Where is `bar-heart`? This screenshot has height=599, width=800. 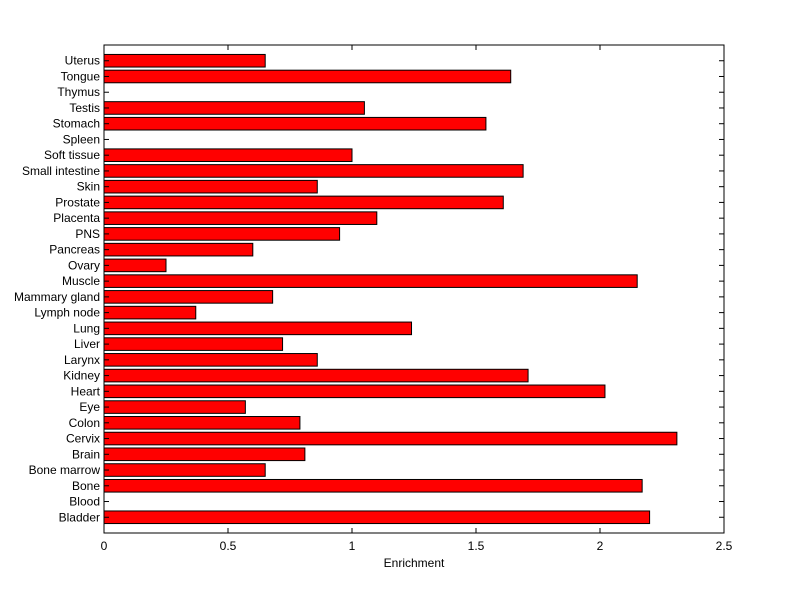
bar-heart is located at coordinates (354, 391).